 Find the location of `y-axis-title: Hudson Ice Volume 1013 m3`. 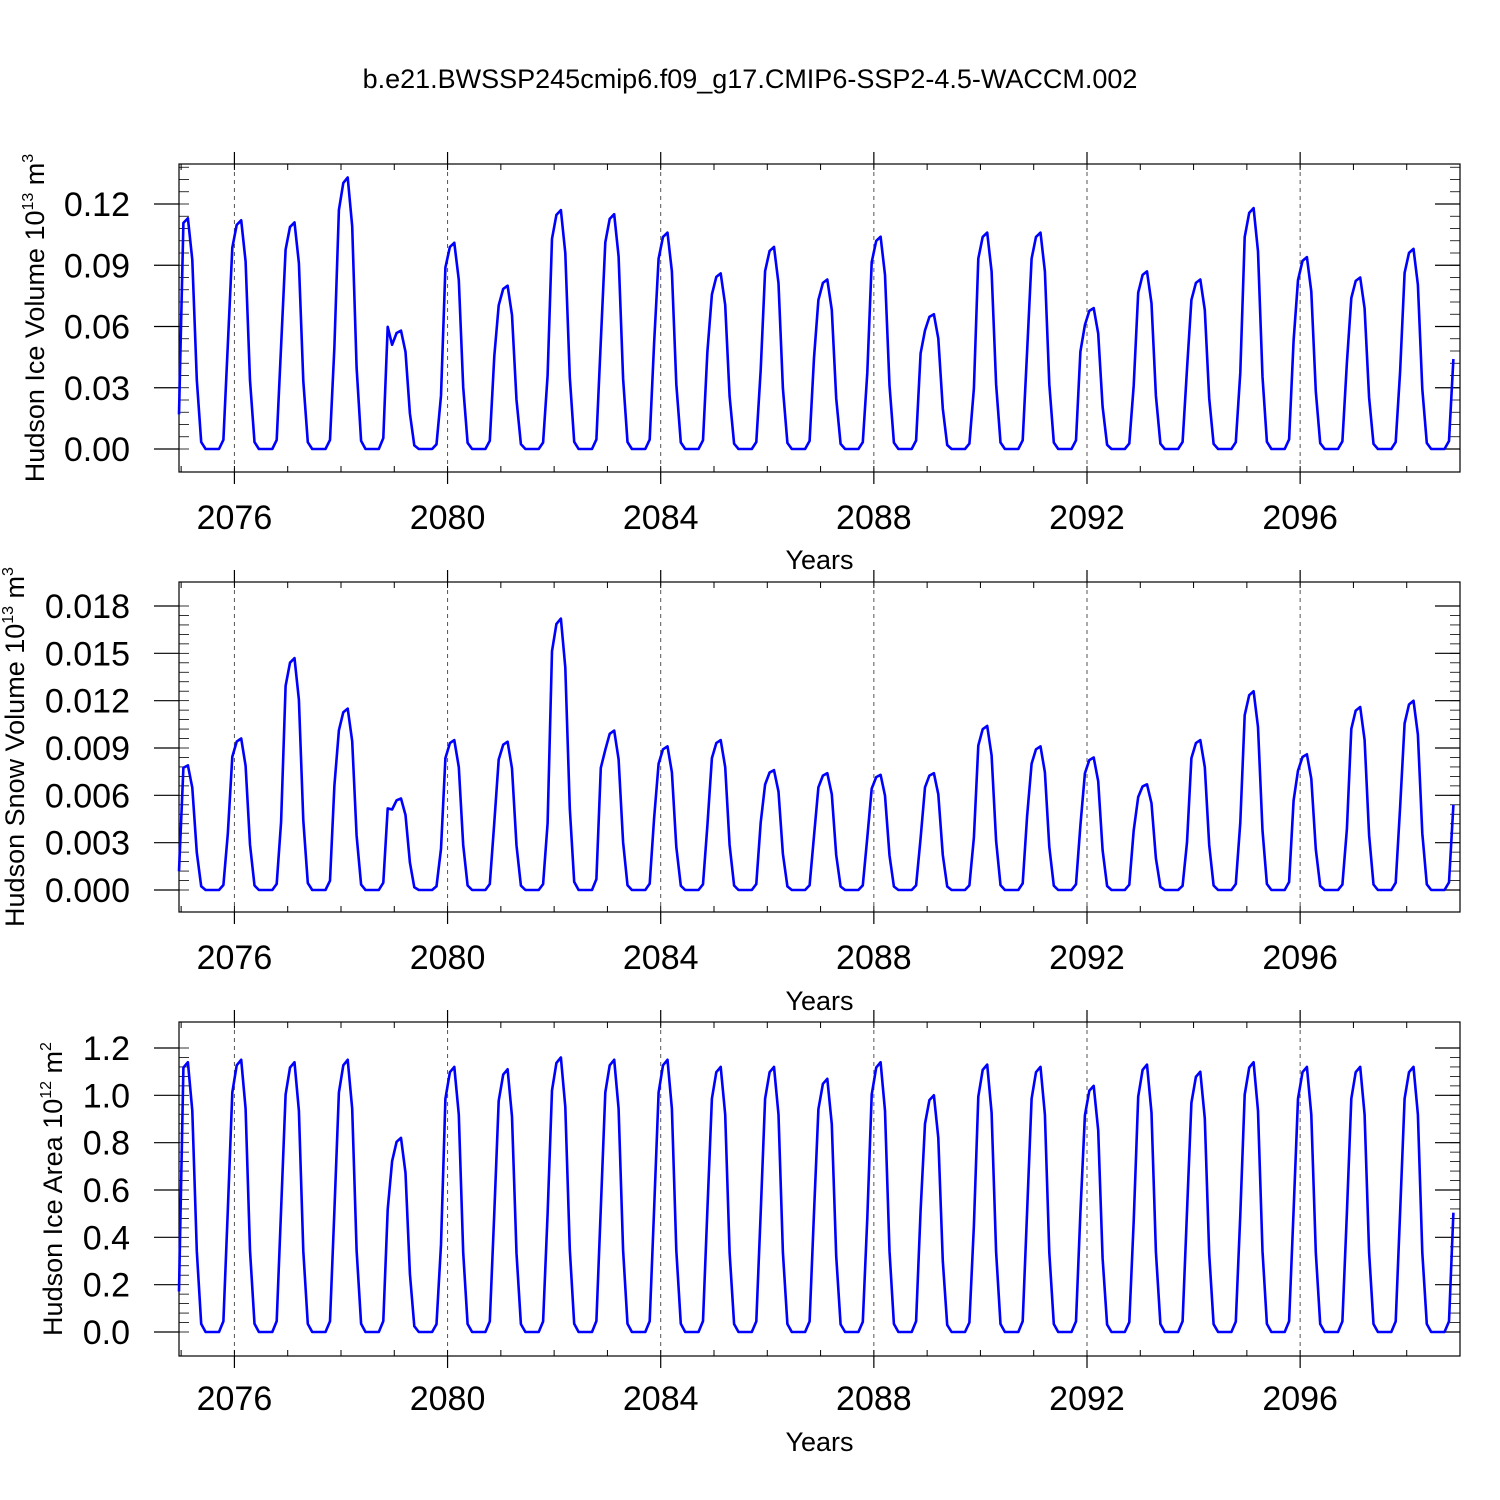

y-axis-title: Hudson Ice Volume 1013 m3 is located at coordinates (35, 318).